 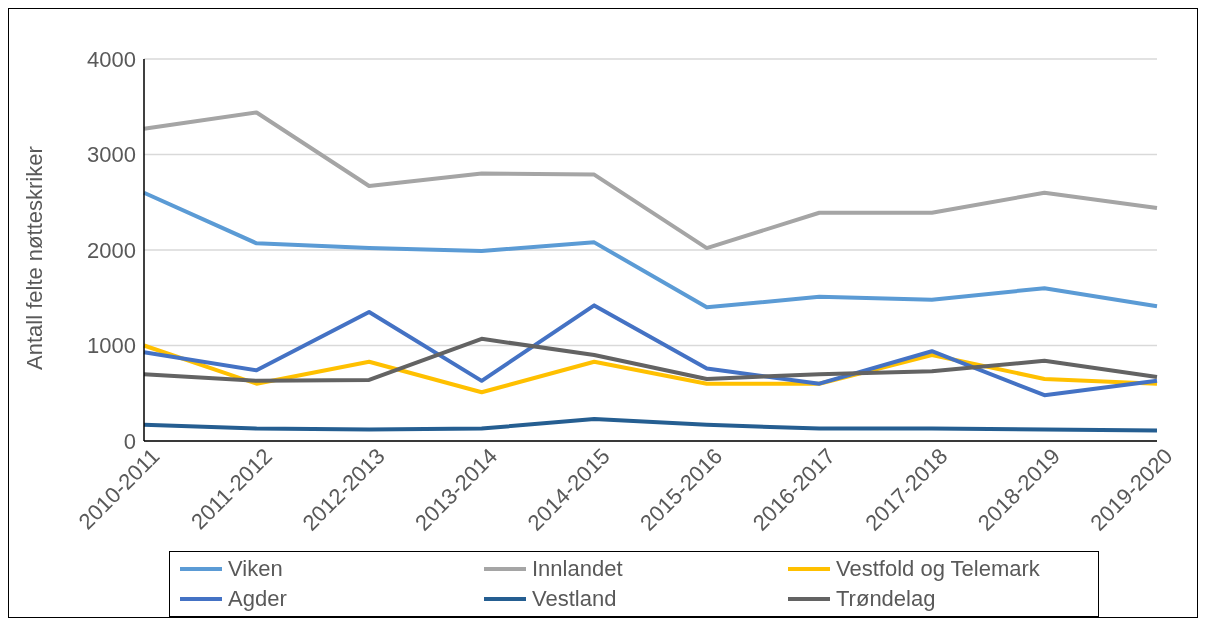 I want to click on legend-label: Innlandet, so click(x=577, y=569).